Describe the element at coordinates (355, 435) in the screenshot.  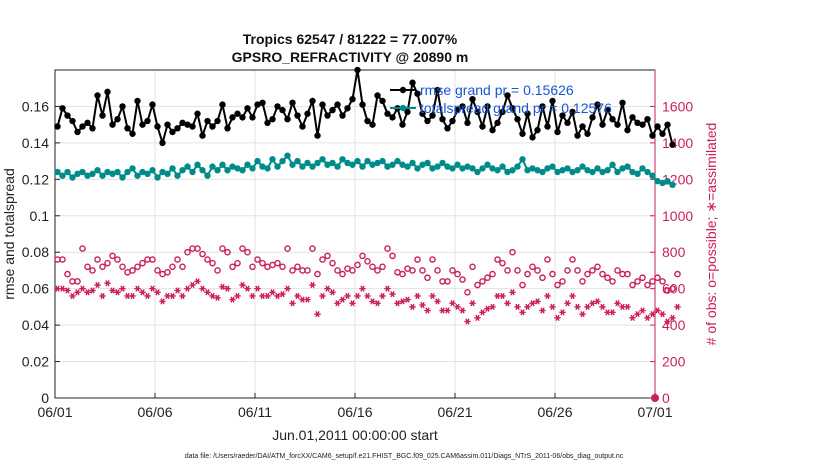
I see `x-axis-label: Jun.01,2011 00:00:00 start` at that location.